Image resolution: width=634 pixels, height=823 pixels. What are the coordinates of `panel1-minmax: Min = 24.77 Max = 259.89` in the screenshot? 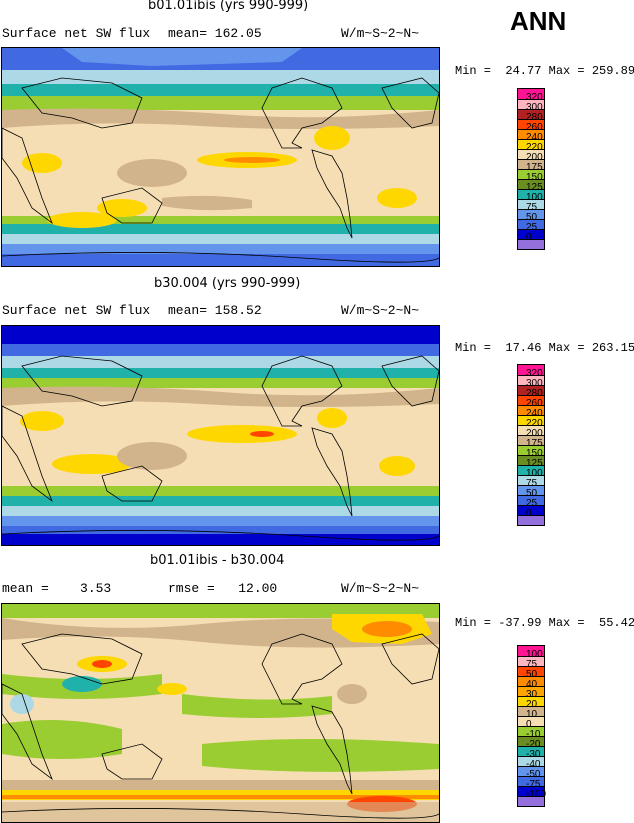 It's located at (544, 71).